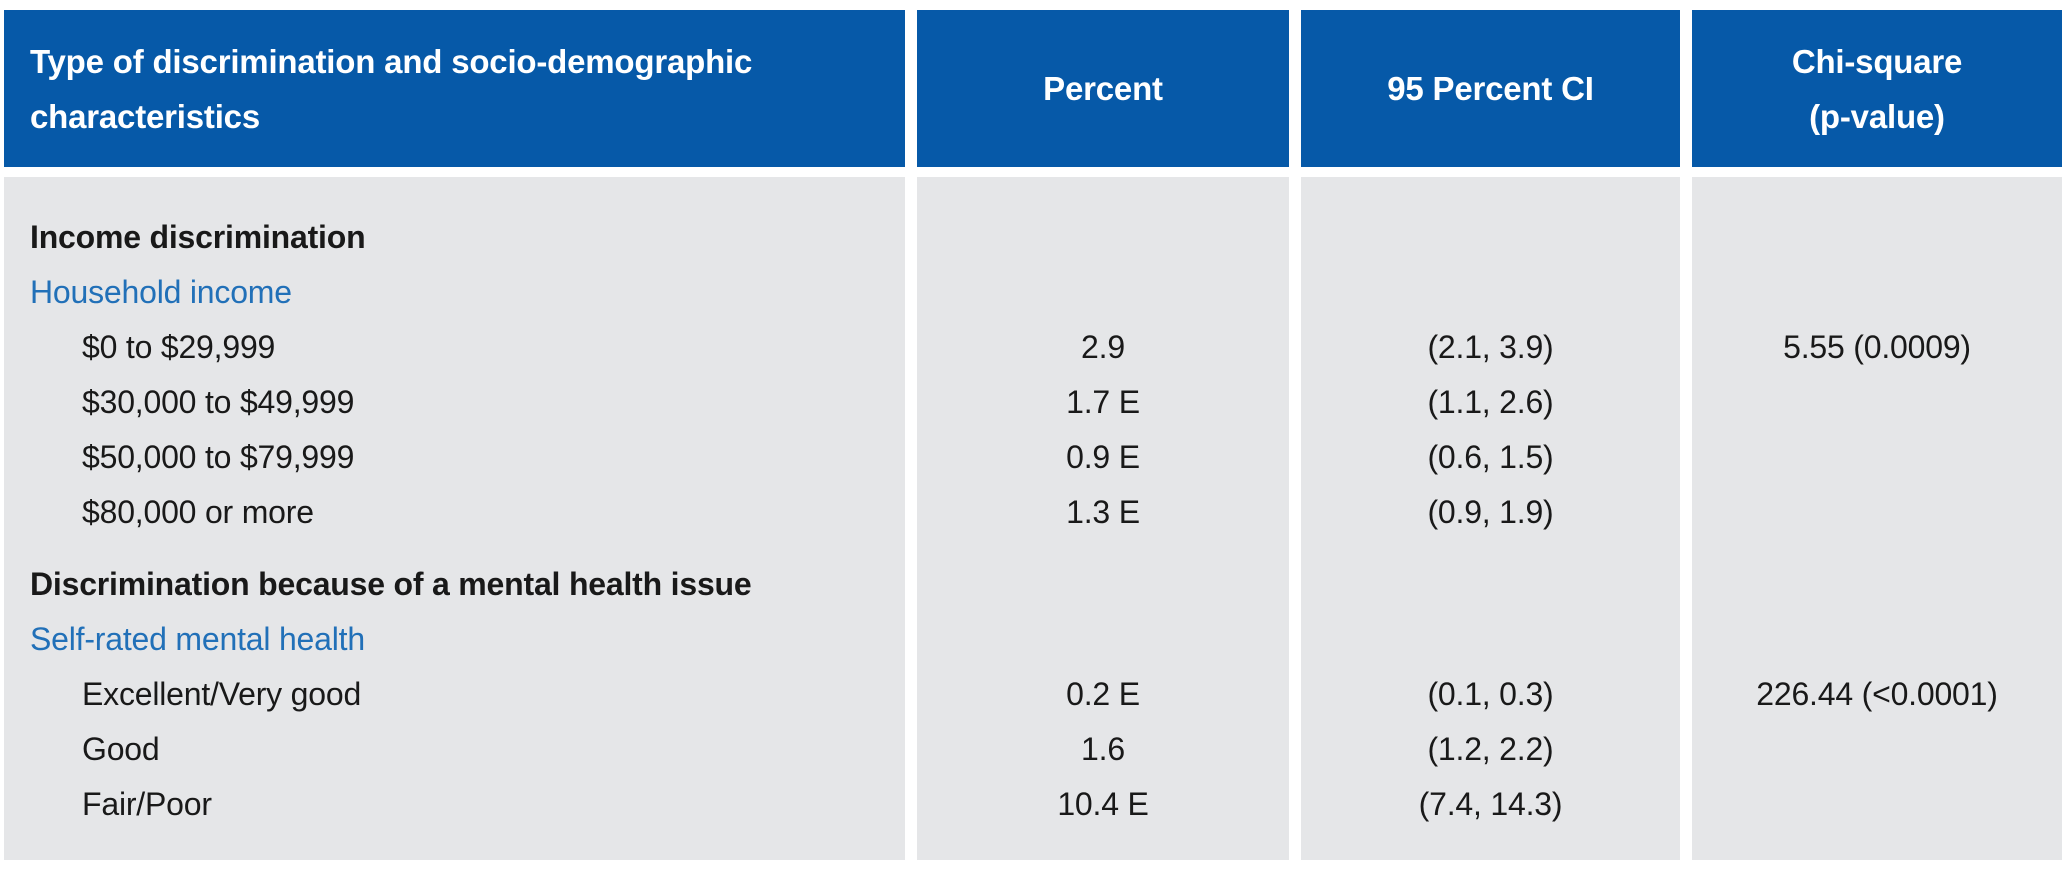  What do you see at coordinates (197, 639) in the screenshot?
I see `subsection-link: Self-rated mental health` at bounding box center [197, 639].